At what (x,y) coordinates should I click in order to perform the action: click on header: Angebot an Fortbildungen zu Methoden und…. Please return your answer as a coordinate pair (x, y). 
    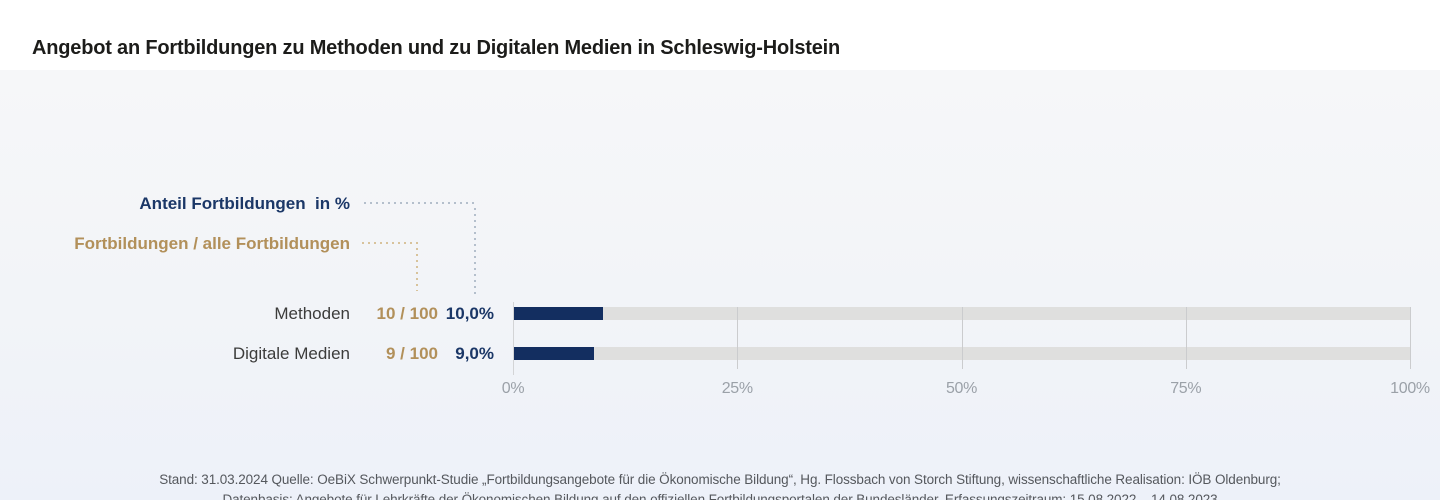
    Looking at the image, I should click on (720, 35).